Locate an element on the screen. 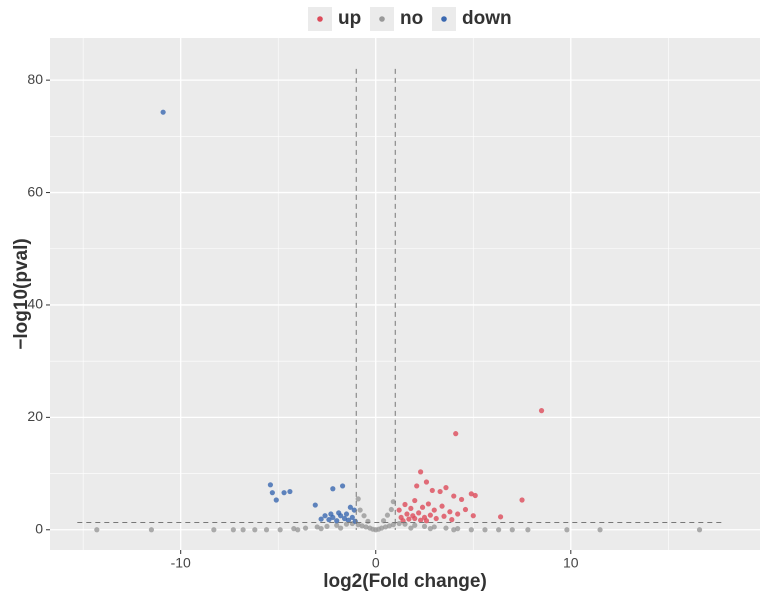 The height and width of the screenshot is (598, 765). legend-label: down is located at coordinates (487, 18).